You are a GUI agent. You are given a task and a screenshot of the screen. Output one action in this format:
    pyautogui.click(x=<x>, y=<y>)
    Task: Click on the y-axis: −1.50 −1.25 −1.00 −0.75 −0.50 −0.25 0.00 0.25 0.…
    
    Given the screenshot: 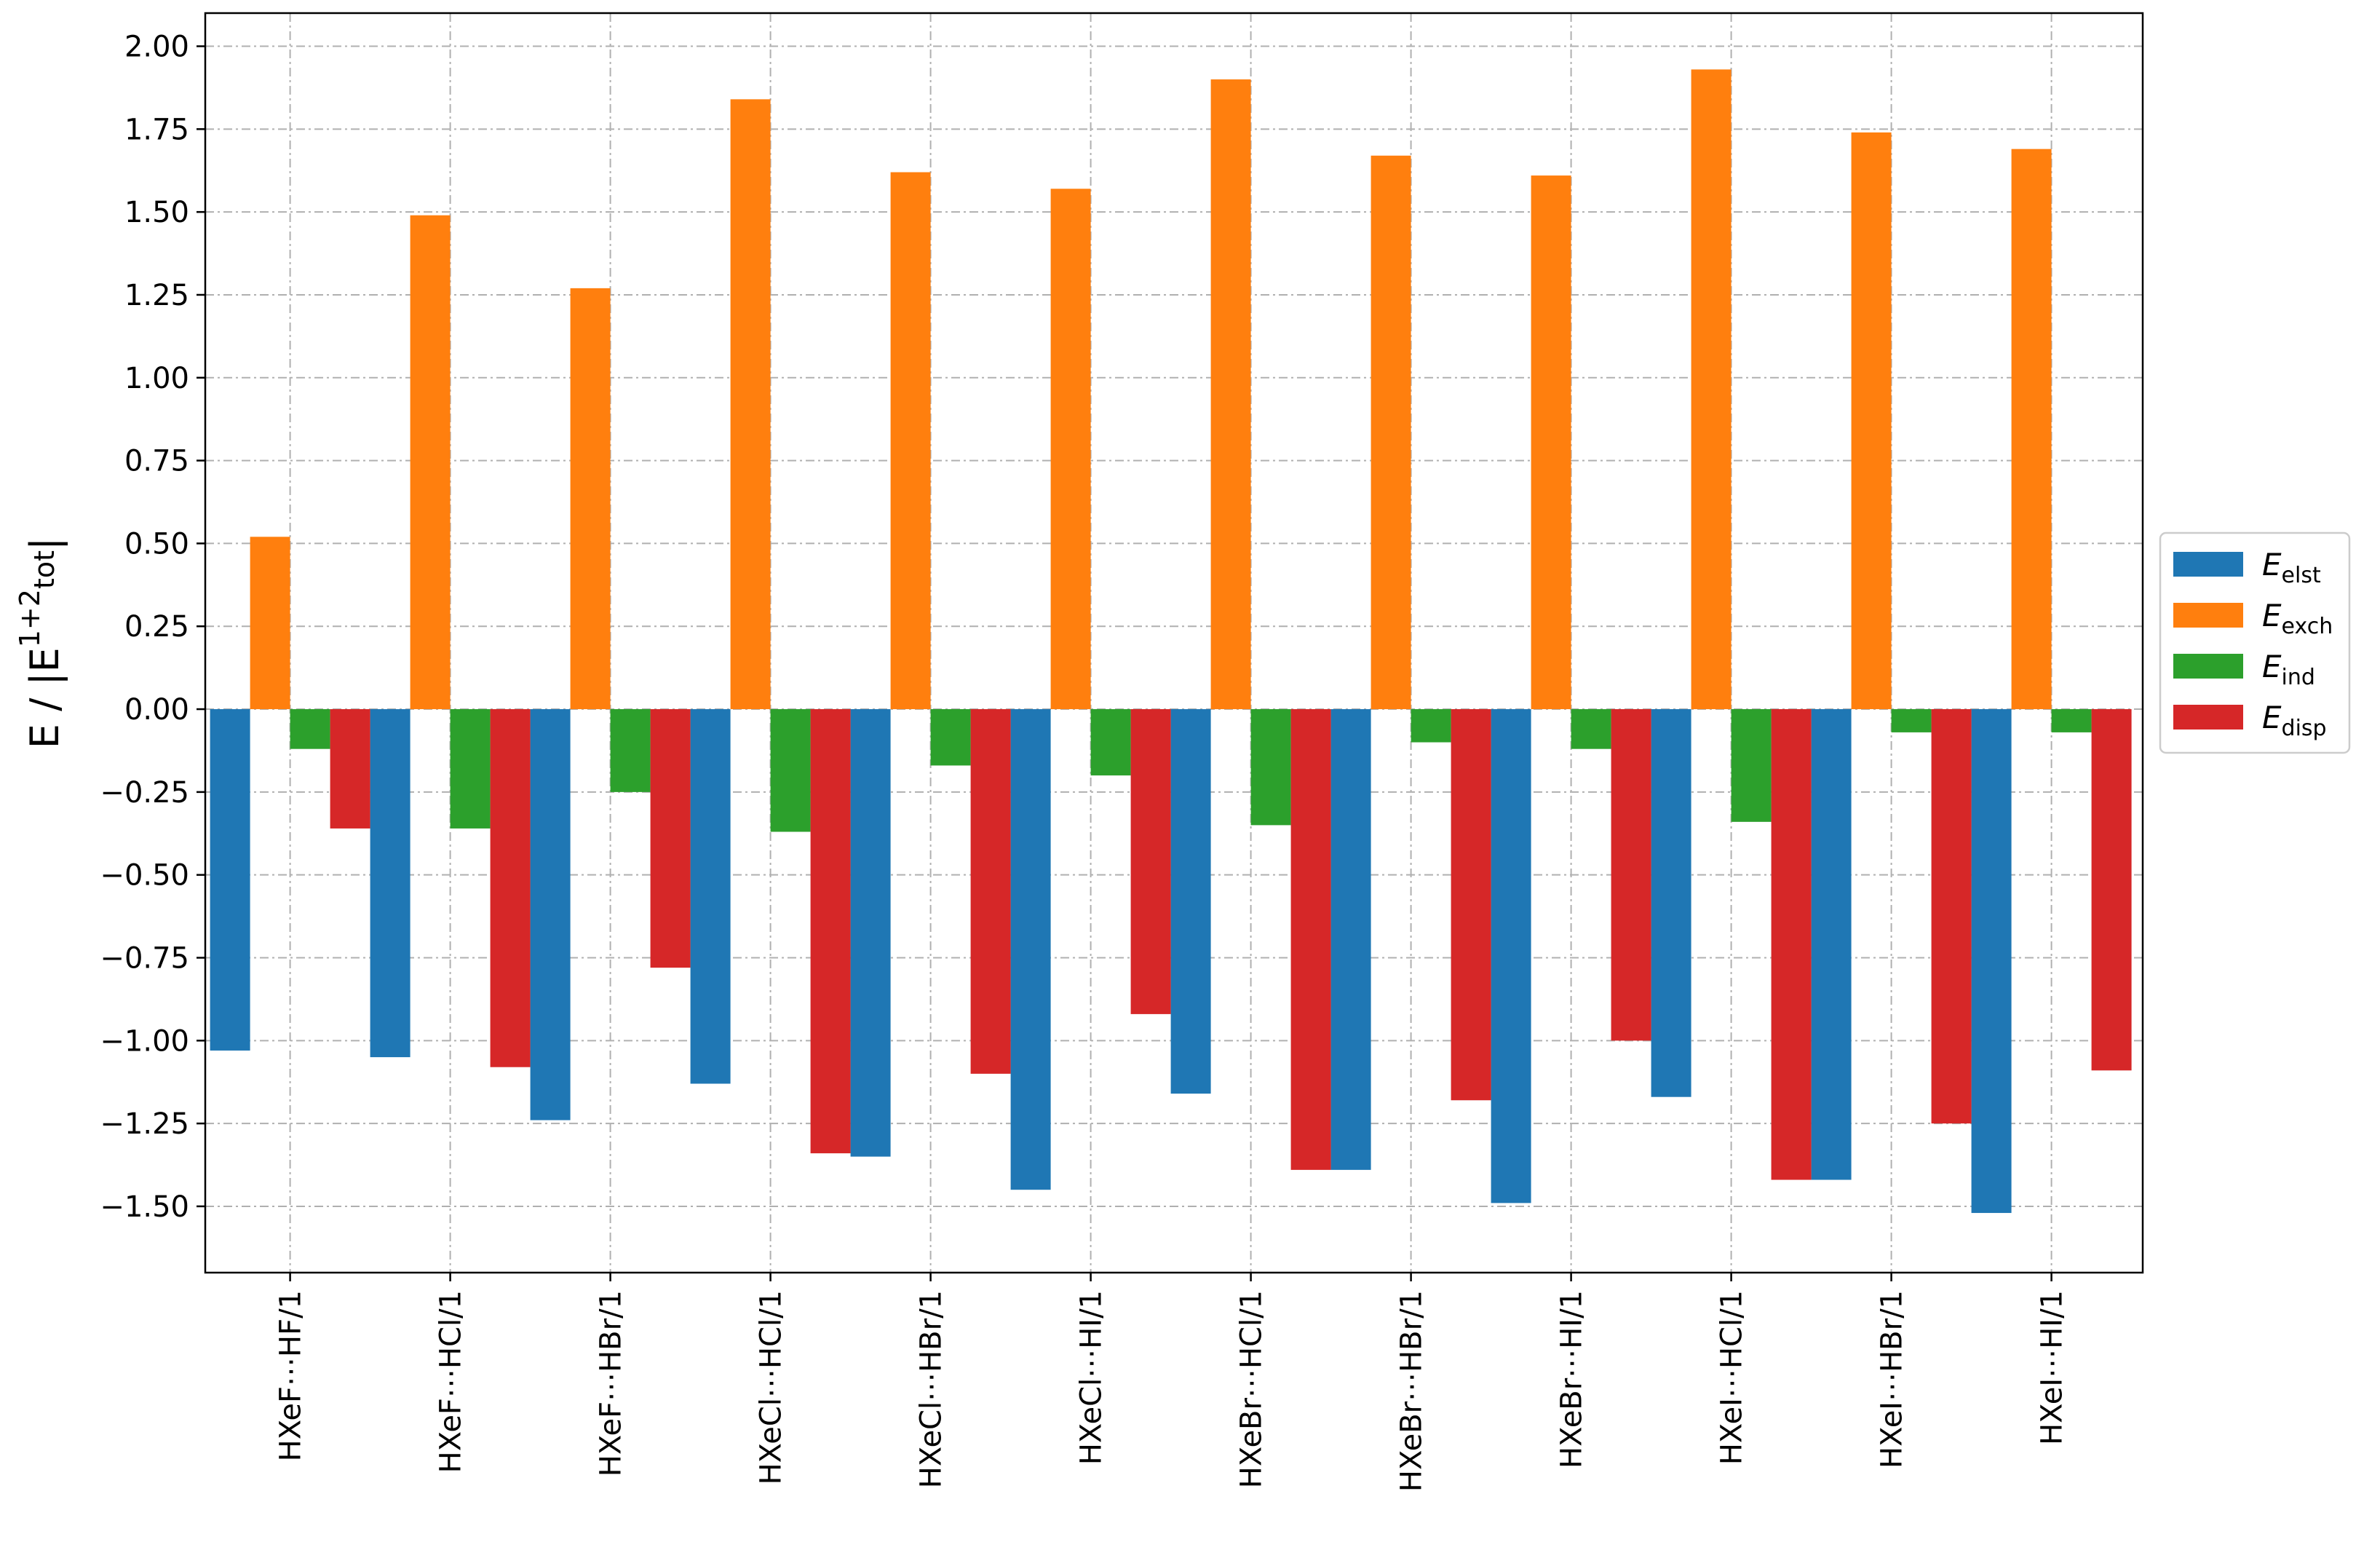 What is the action you would take?
    pyautogui.click(x=152, y=627)
    